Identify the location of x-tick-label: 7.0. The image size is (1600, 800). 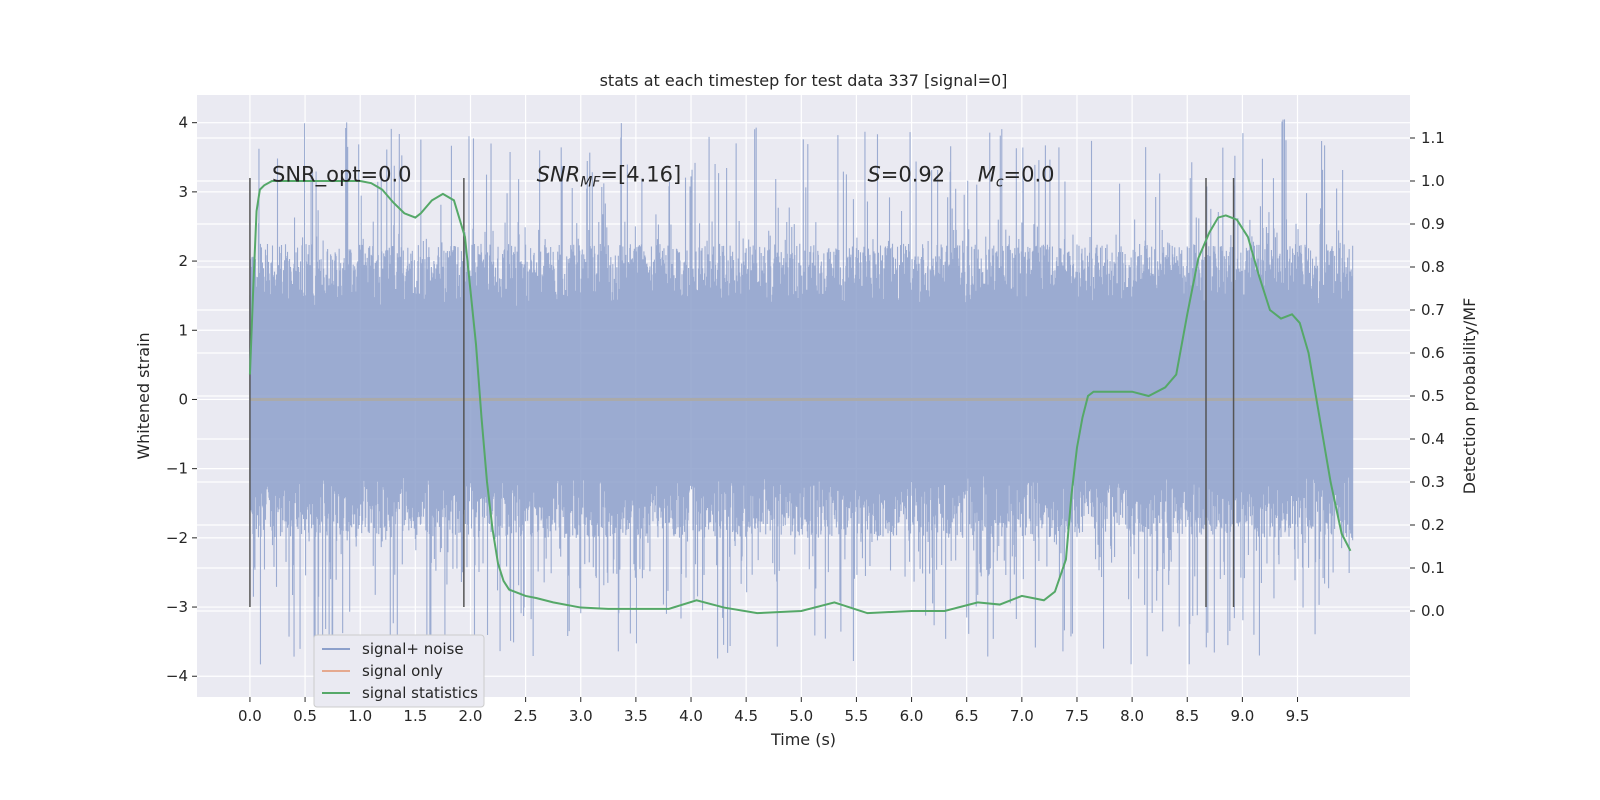
(1022, 716).